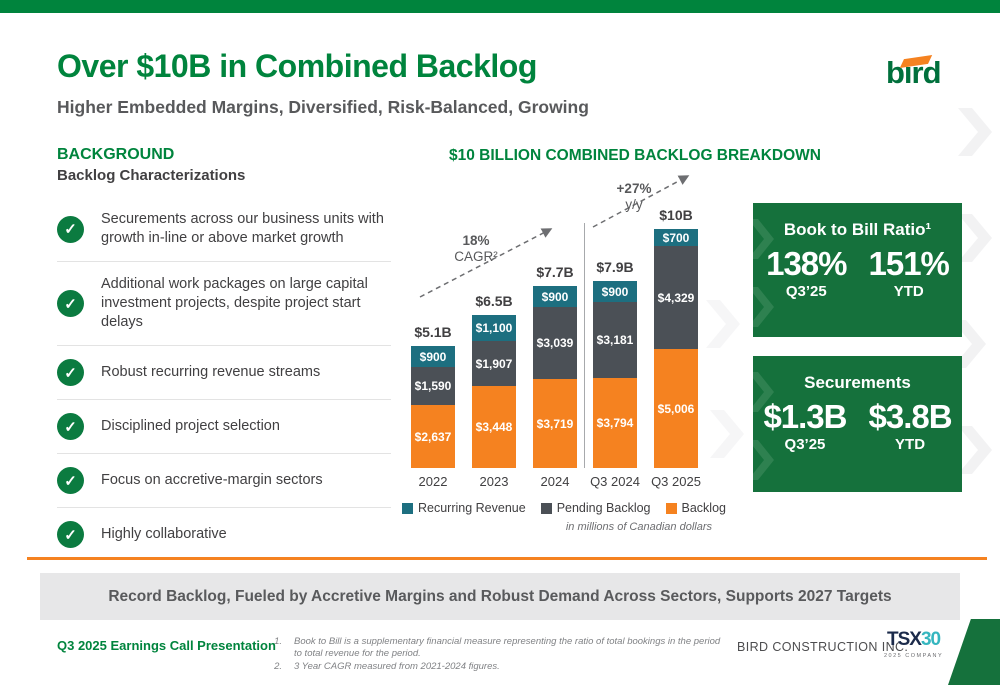 The image size is (1000, 685). I want to click on bar-segment: $3,719, so click(555, 423).